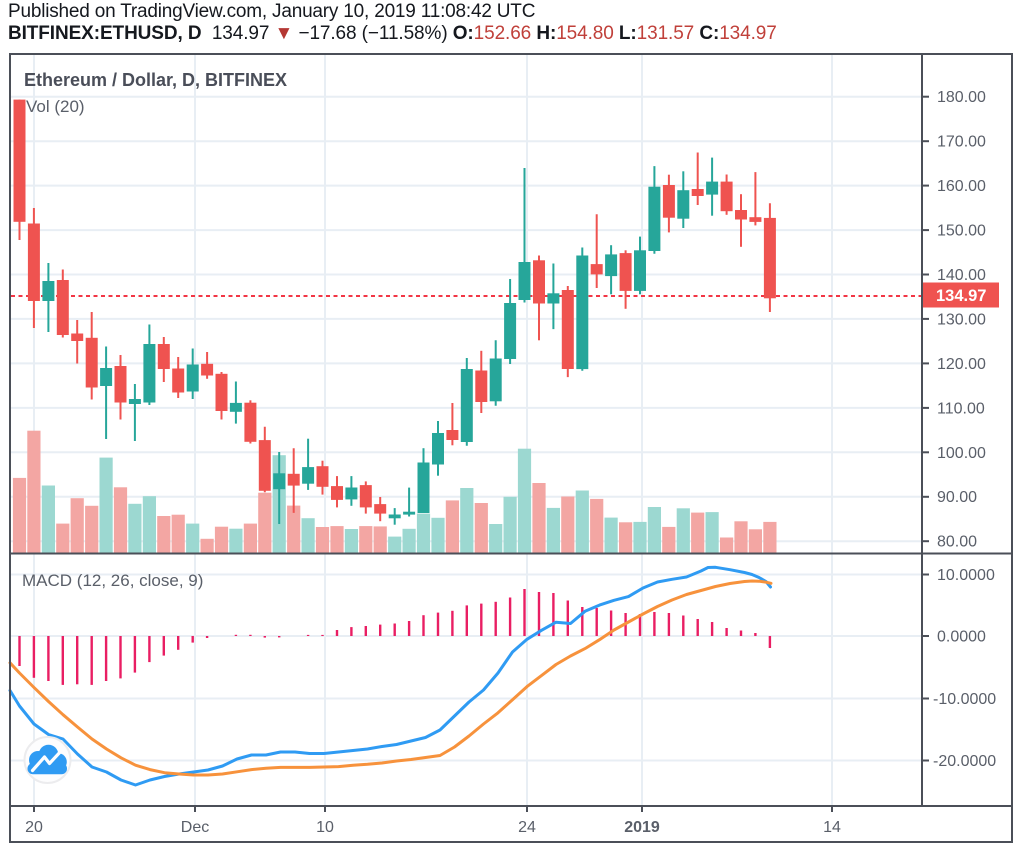 The width and height of the screenshot is (1024, 844). I want to click on svg-text: 140.00, so click(961, 275).